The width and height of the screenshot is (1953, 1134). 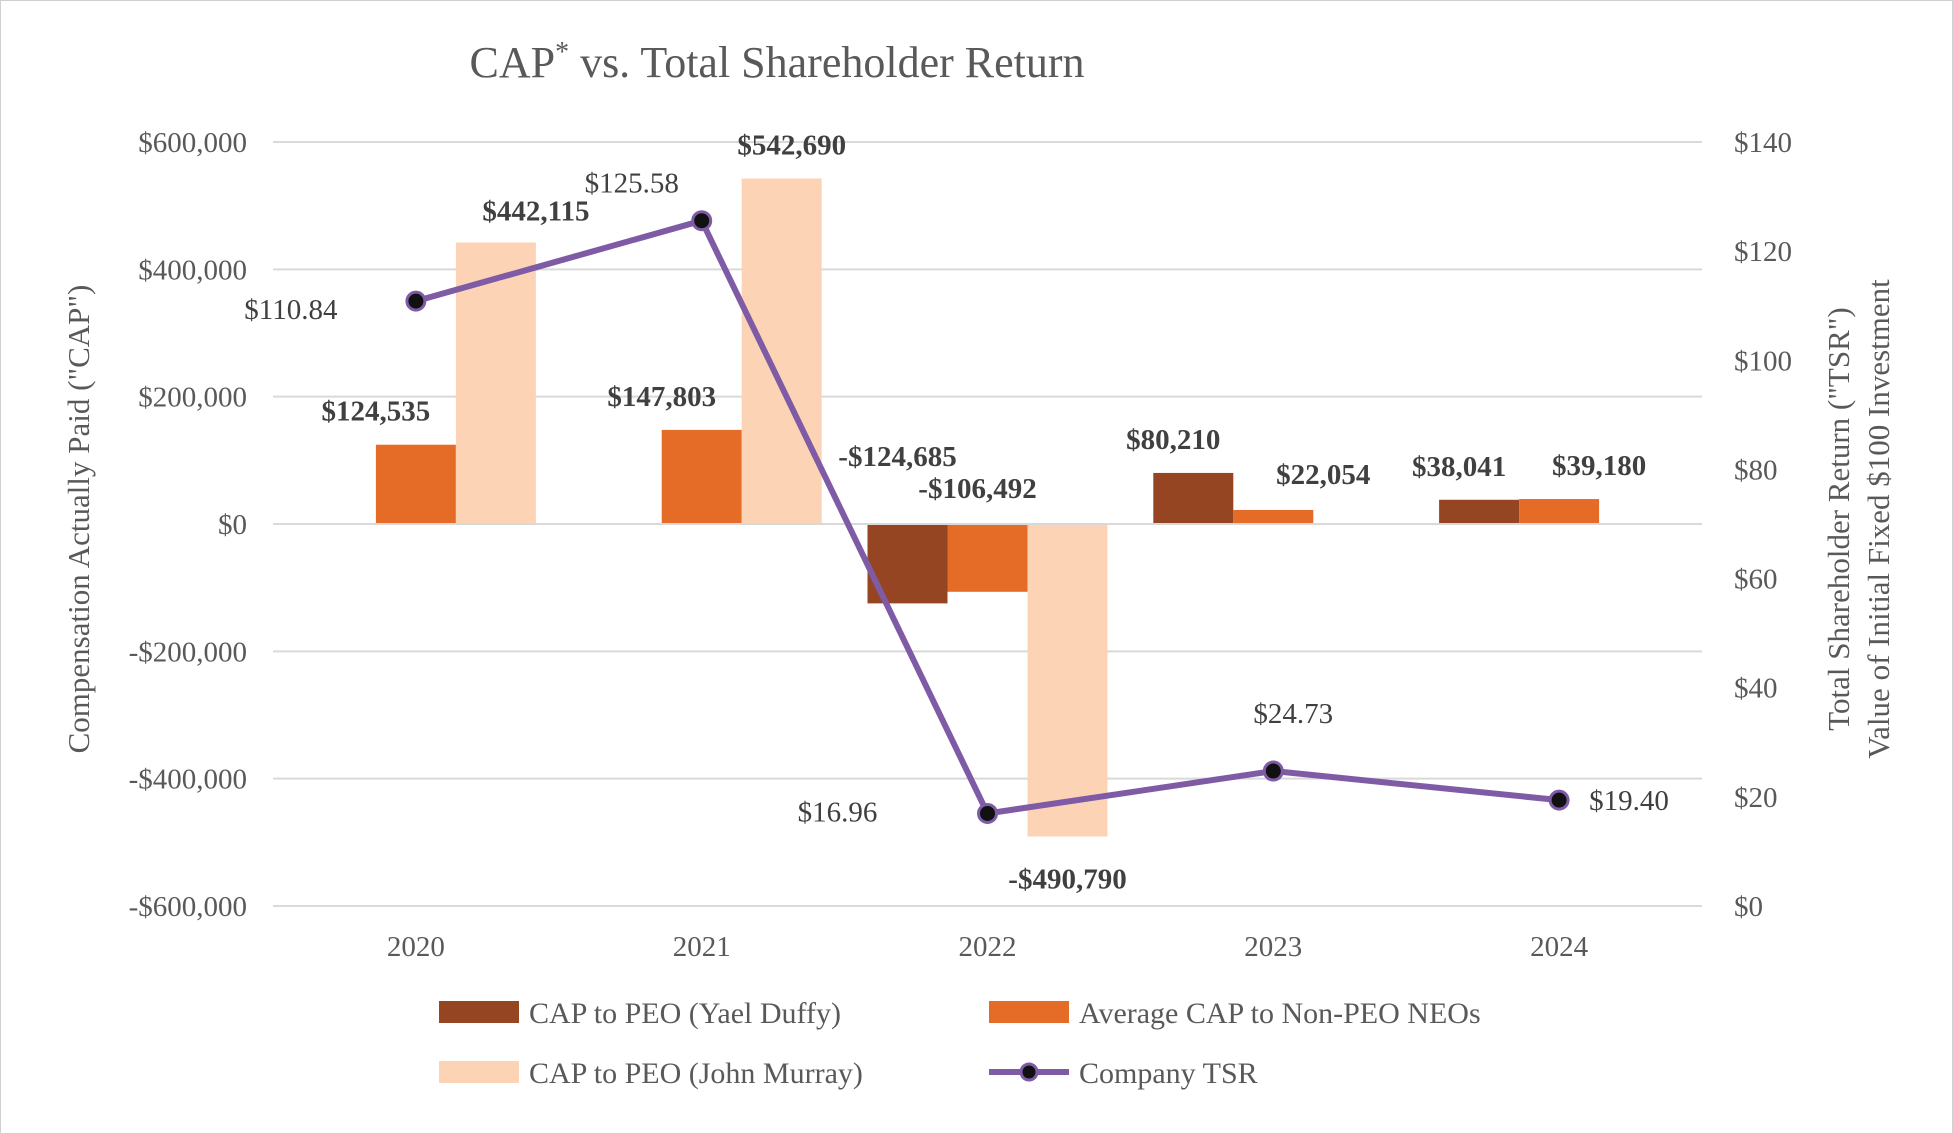 I want to click on y2-tick-label: $100, so click(x=1763, y=361).